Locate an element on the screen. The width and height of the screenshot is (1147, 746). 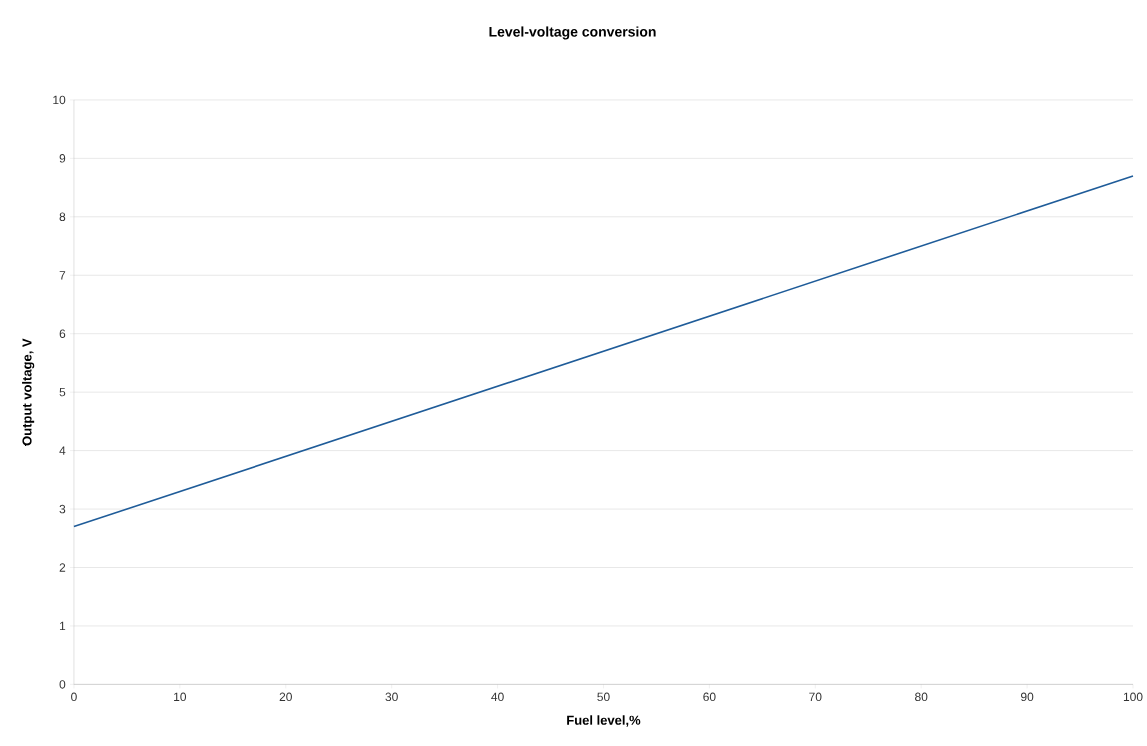
x-tick-label: 0 is located at coordinates (74, 696).